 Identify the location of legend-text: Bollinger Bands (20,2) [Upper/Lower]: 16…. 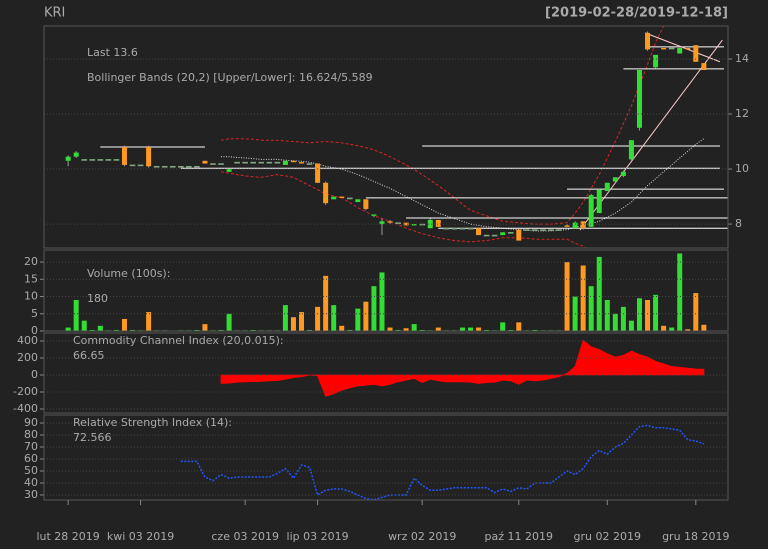
(230, 77).